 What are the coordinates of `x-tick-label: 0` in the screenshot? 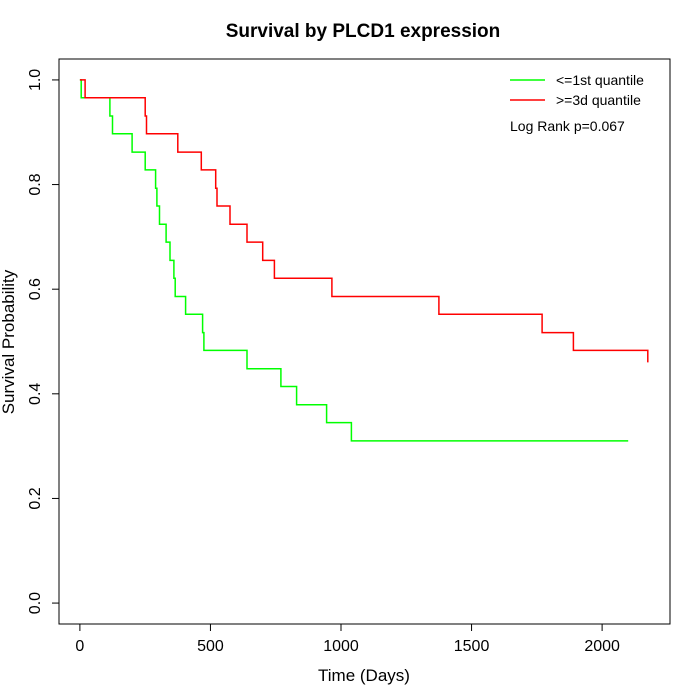 It's located at (79, 646).